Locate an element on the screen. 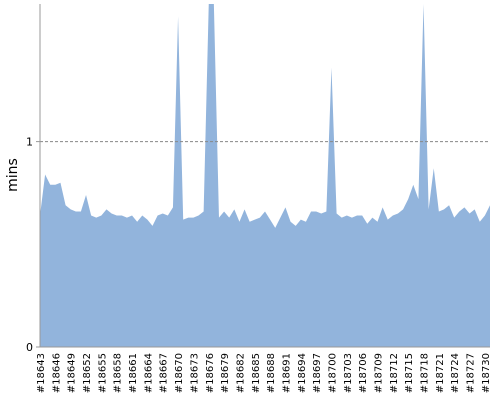  x-tick-label: #18700 is located at coordinates (332, 373).